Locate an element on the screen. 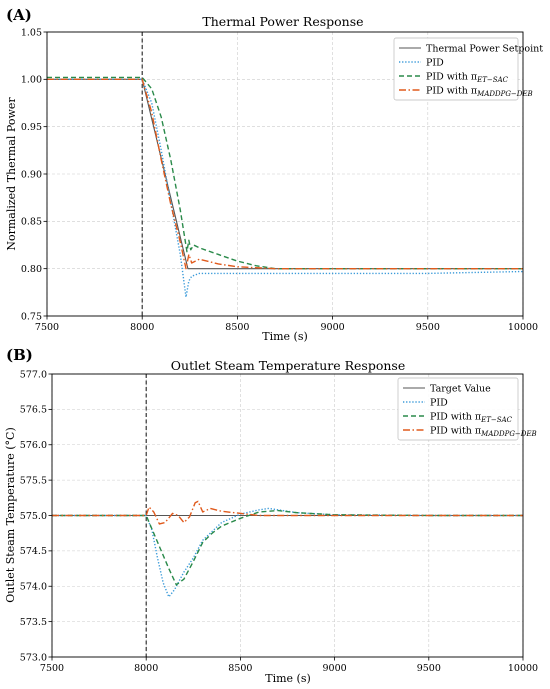 Image resolution: width=550 pixels, height=689 pixels. y-tick-label: 577.0 is located at coordinates (33, 374).